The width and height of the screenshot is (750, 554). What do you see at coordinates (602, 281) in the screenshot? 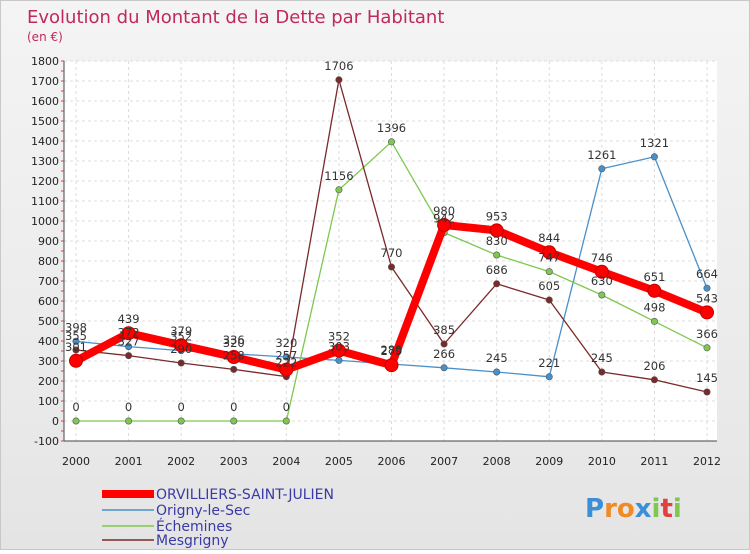
I see `data-label: 630` at bounding box center [602, 281].